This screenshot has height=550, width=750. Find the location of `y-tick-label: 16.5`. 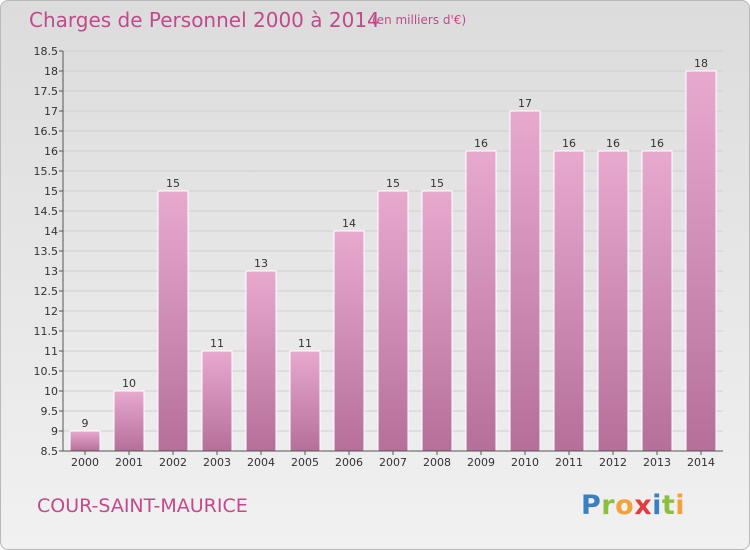

y-tick-label: 16.5 is located at coordinates (46, 131).